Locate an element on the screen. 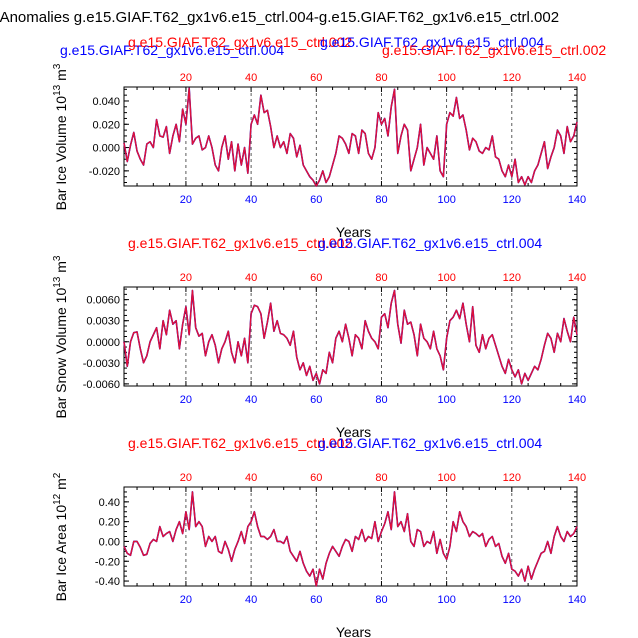  y-axis-label: Bar Snow Volume 1013 m3 is located at coordinates (60, 336).